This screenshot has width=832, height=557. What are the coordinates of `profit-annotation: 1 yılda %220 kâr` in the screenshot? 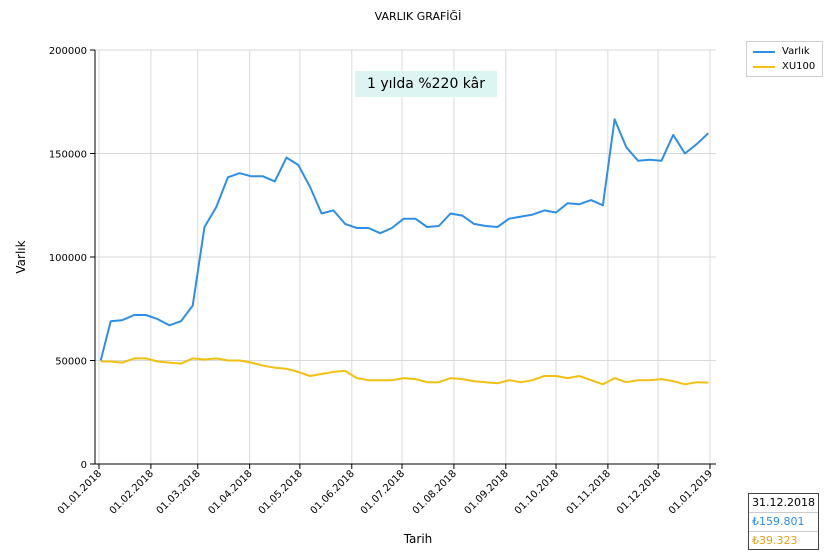 It's located at (426, 84).